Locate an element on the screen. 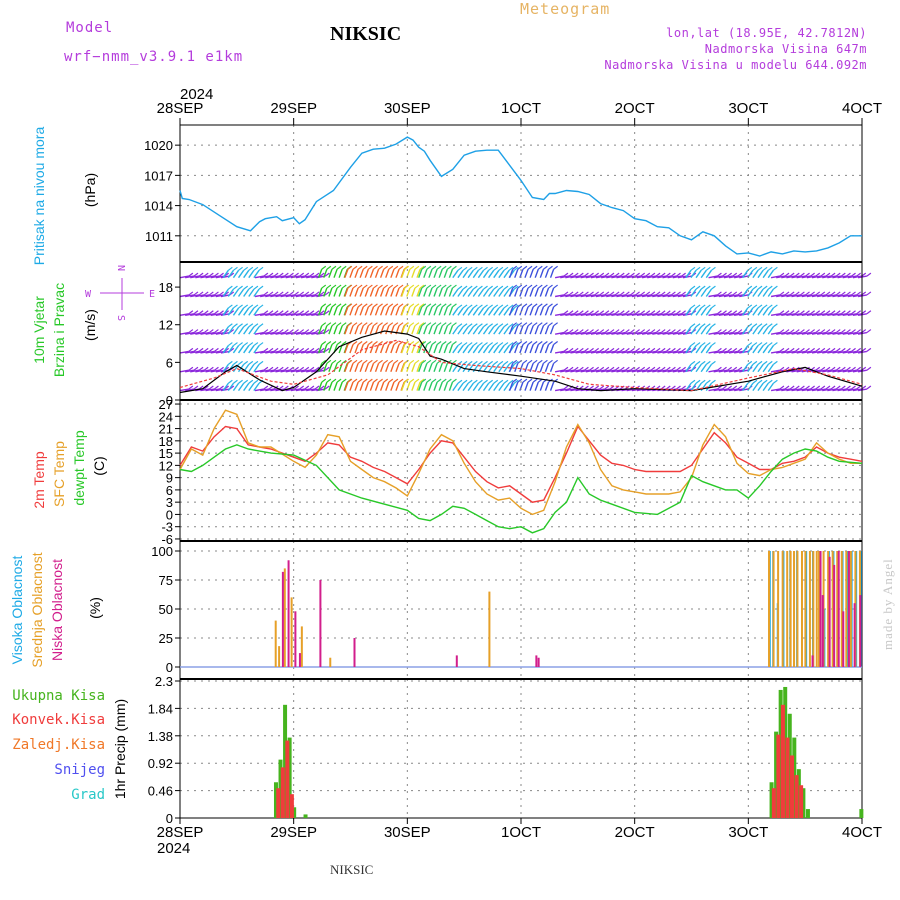 Image resolution: width=900 pixels, height=900 pixels. wind-dir-w: W is located at coordinates (88, 294).